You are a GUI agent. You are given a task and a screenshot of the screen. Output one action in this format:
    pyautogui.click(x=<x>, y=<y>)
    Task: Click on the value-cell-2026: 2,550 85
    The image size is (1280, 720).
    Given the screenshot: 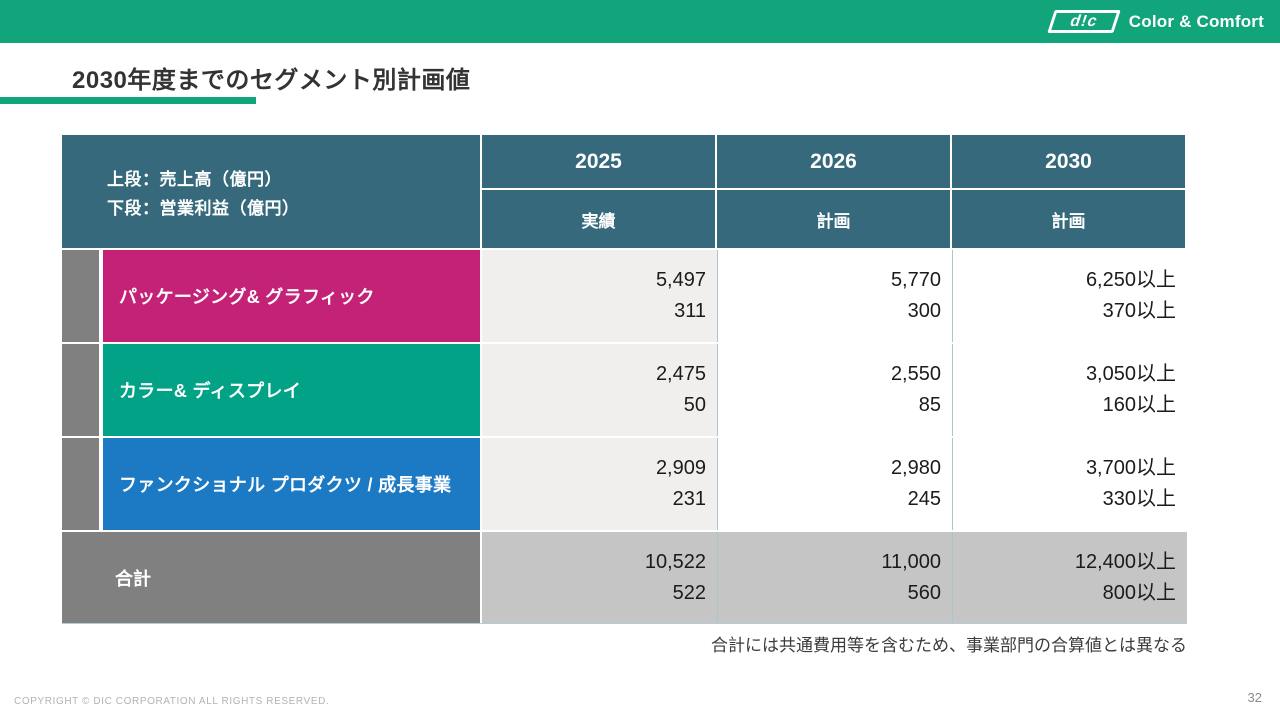 What is the action you would take?
    pyautogui.click(x=834, y=390)
    